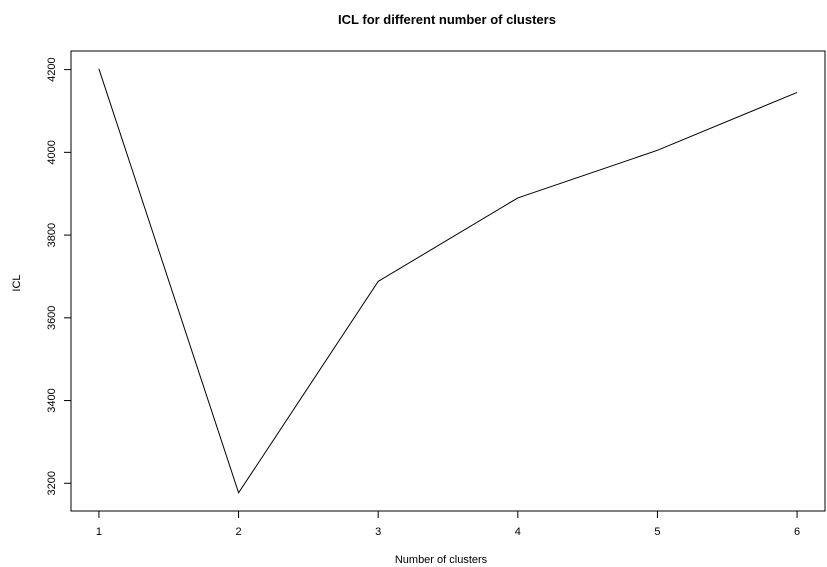 The width and height of the screenshot is (827, 567). I want to click on y-tick-label: 4200, so click(52, 69).